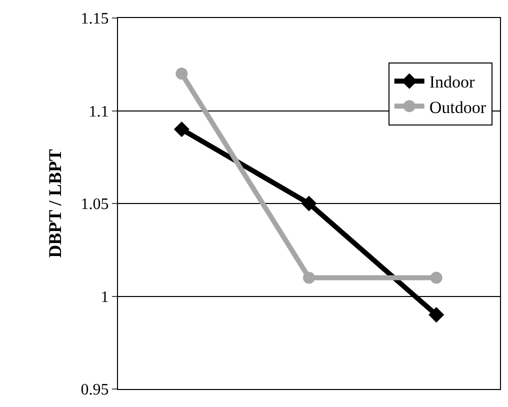 The image size is (508, 407). I want to click on y-tick-label: 1.05, so click(94, 205).